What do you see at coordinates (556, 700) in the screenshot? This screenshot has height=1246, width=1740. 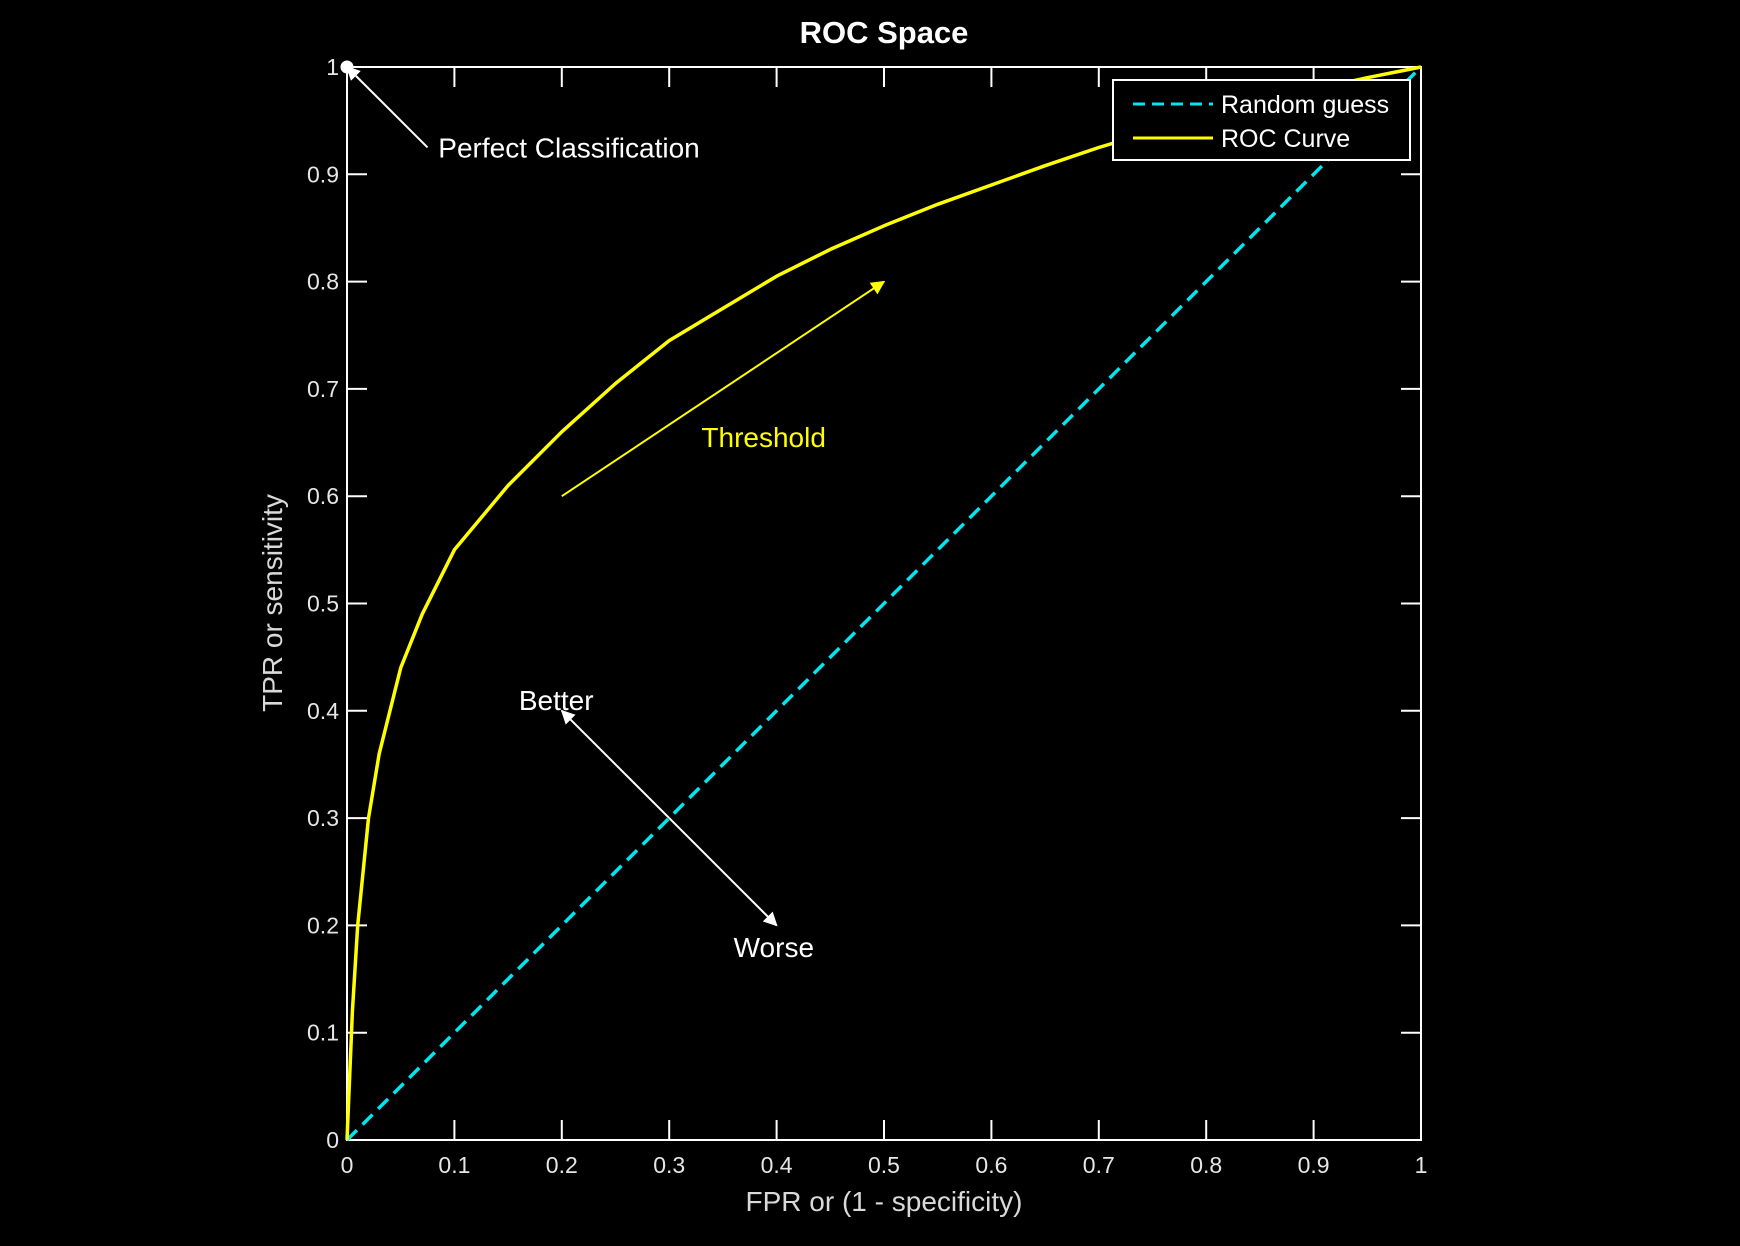 I see `annotation-label-better: Better` at bounding box center [556, 700].